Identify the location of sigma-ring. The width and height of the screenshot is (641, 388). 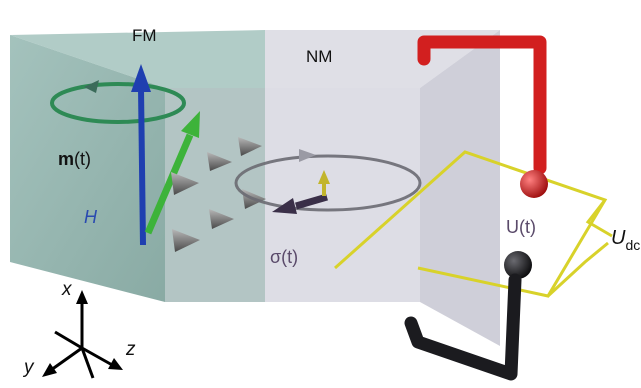
(328, 180).